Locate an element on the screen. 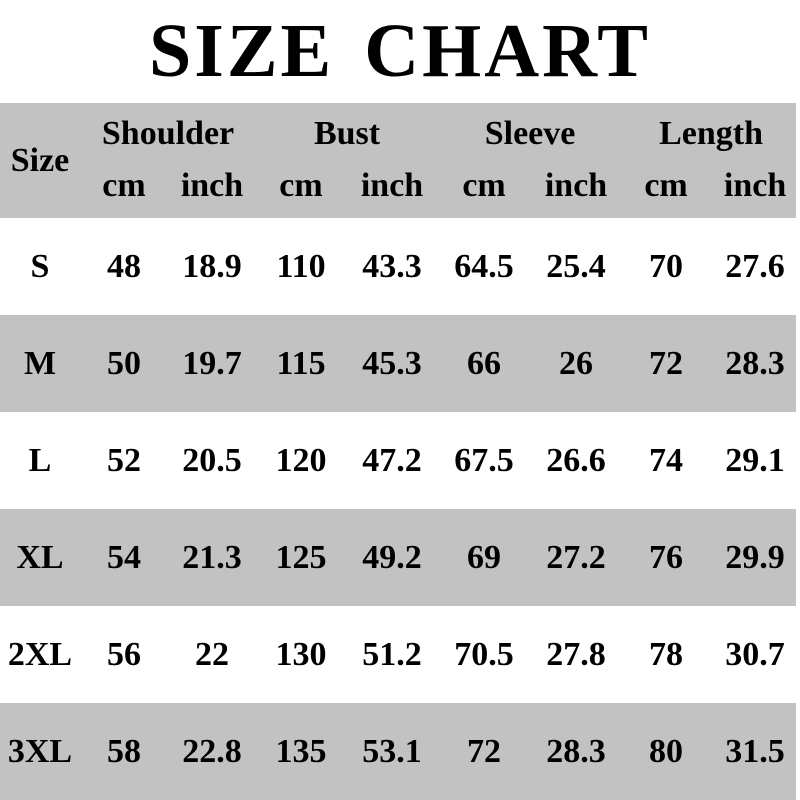 The width and height of the screenshot is (800, 800). cell-length-inch: 30.7 is located at coordinates (755, 654).